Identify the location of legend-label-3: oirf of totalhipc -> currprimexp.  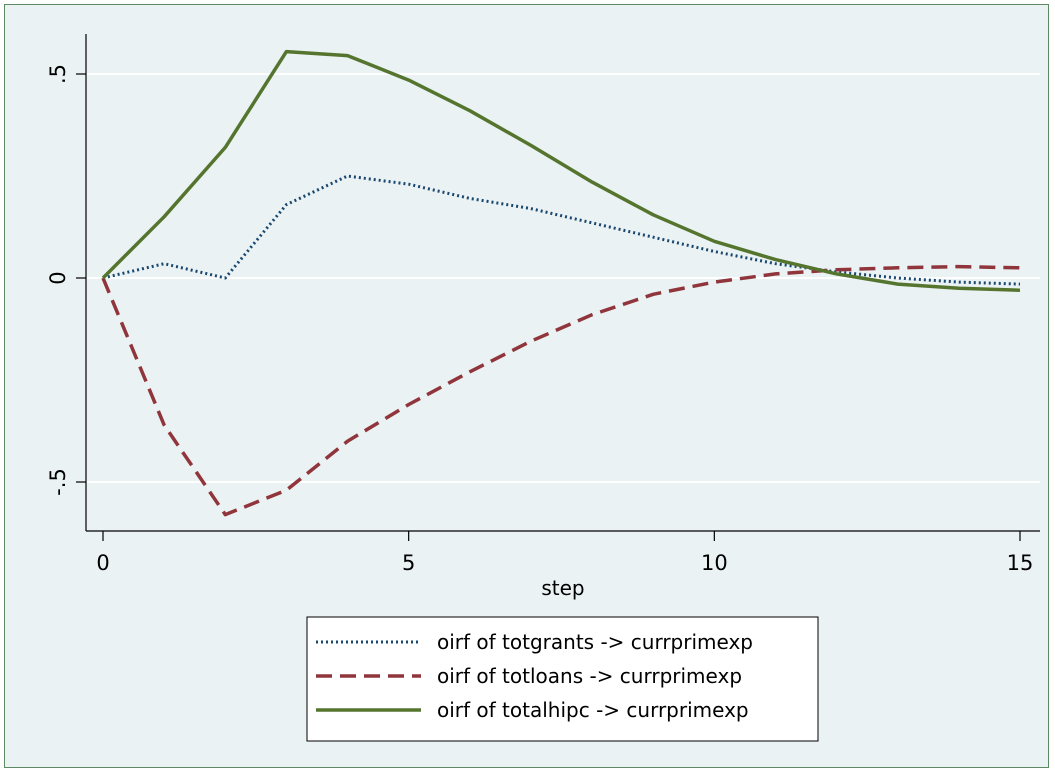
(593, 710).